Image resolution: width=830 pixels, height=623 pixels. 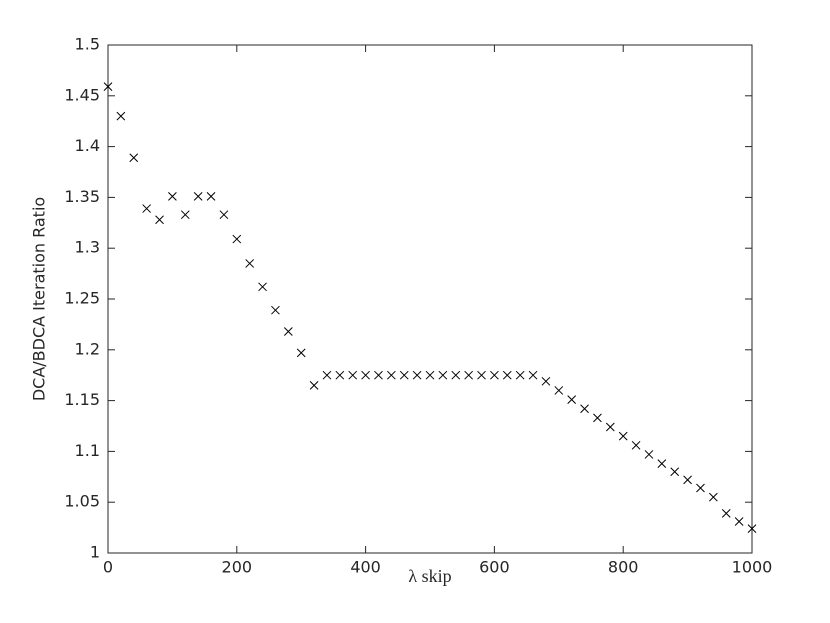 I want to click on y-tick-label: 1.45, so click(x=82, y=94).